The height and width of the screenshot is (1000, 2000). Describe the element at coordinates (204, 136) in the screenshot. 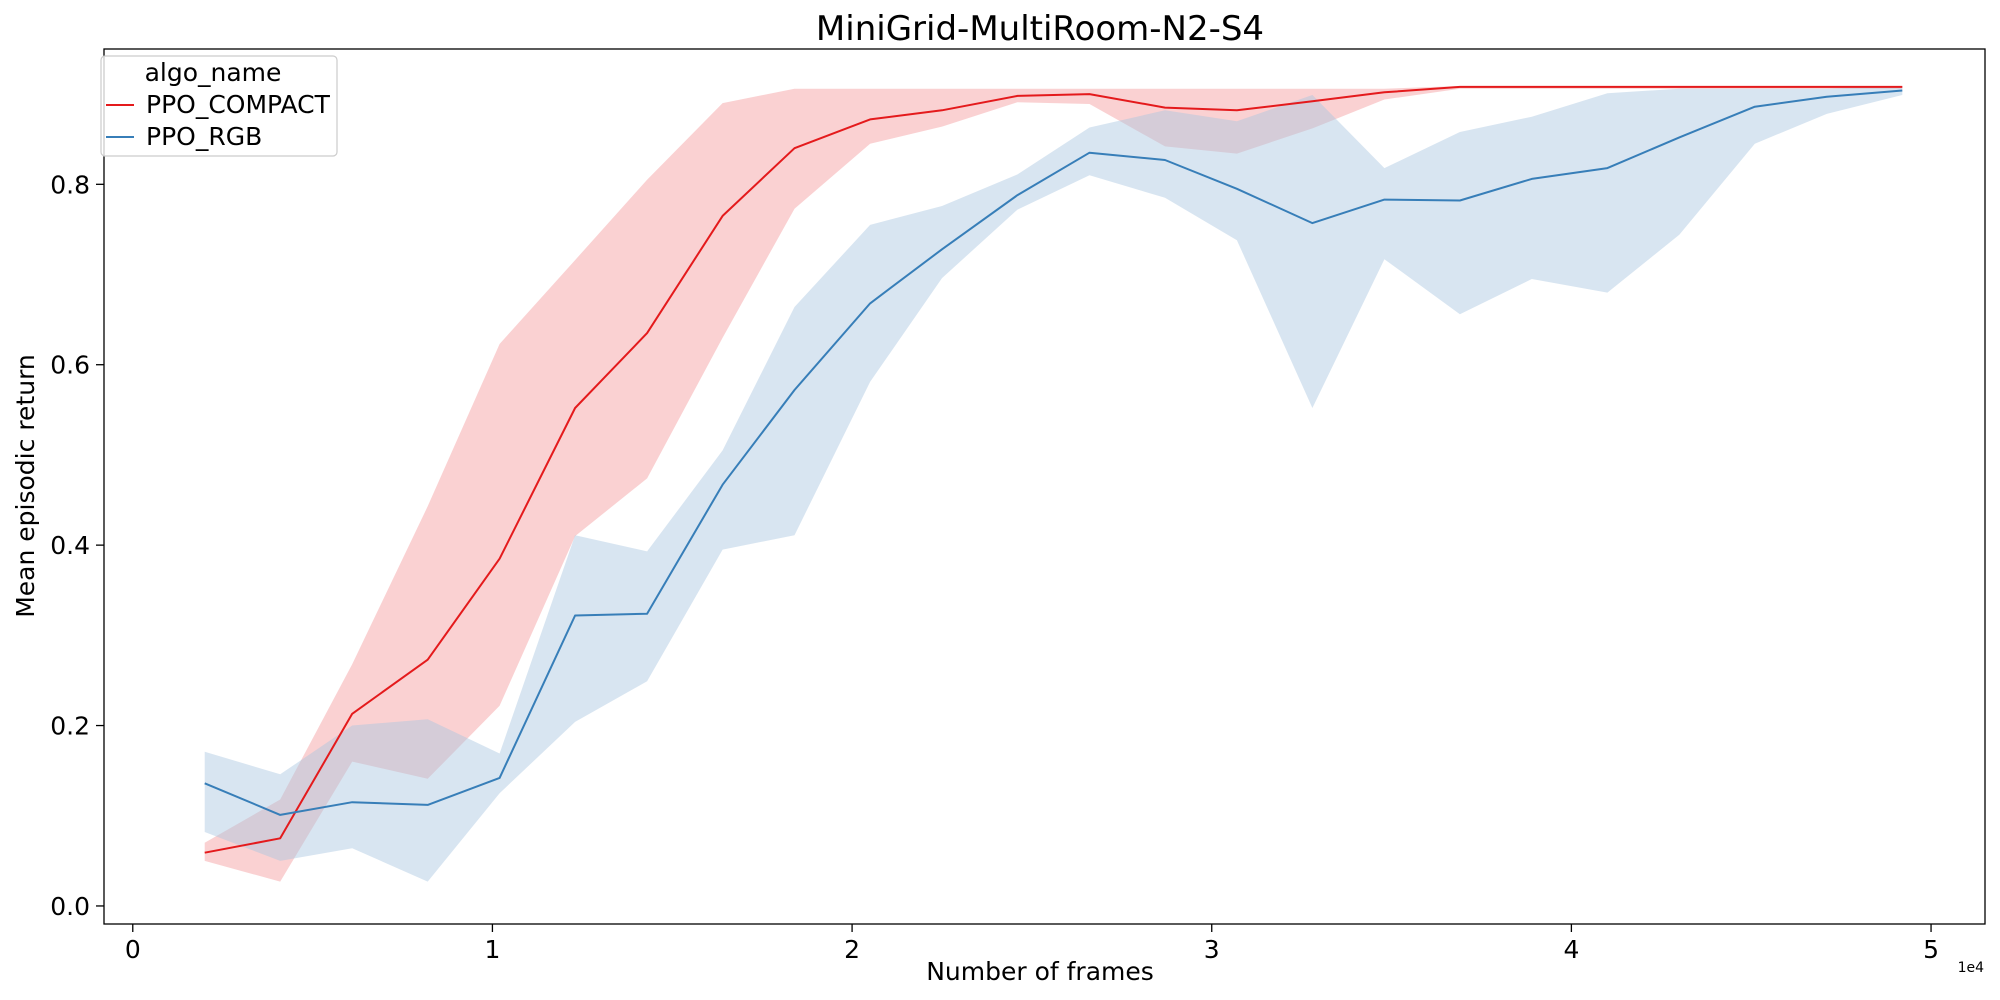

I see `legend-label-ppo-rgb: PPO_RGB` at that location.